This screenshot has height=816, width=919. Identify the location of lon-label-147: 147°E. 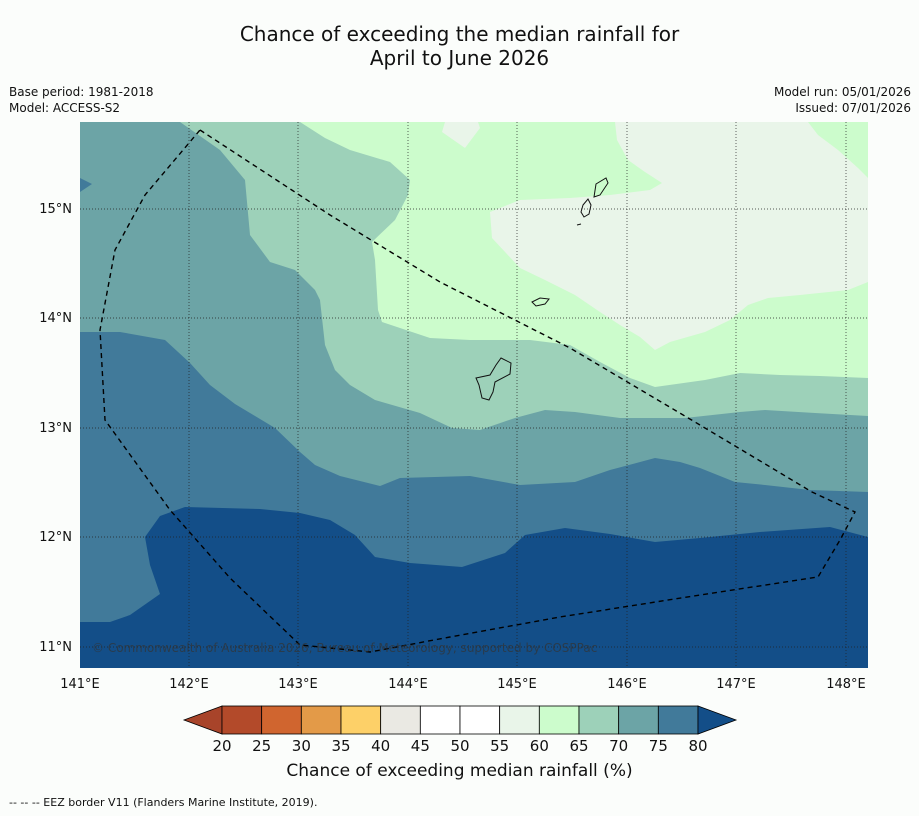
(736, 684).